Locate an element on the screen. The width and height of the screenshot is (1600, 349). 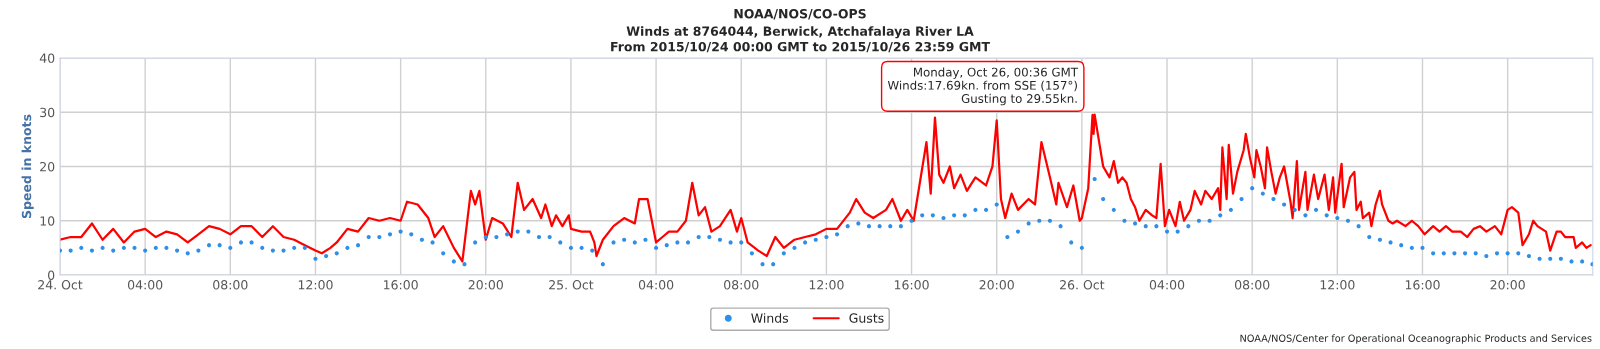
y-tick-label: 20 is located at coordinates (47, 166).